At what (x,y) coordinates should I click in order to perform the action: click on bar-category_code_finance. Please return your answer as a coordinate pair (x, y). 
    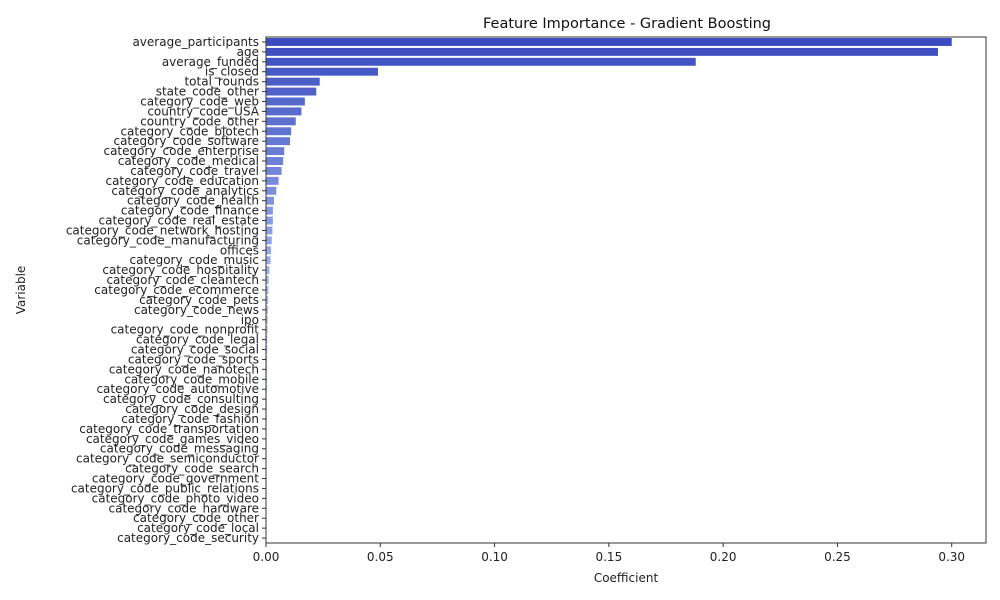
    Looking at the image, I should click on (269, 210).